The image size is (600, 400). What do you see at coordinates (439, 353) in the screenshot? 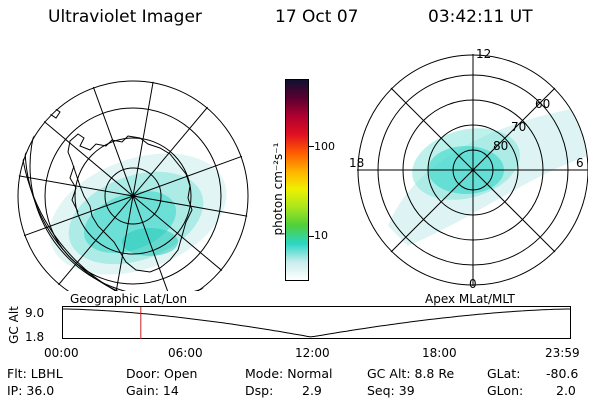
I see `time-tick-18: 18:00` at bounding box center [439, 353].